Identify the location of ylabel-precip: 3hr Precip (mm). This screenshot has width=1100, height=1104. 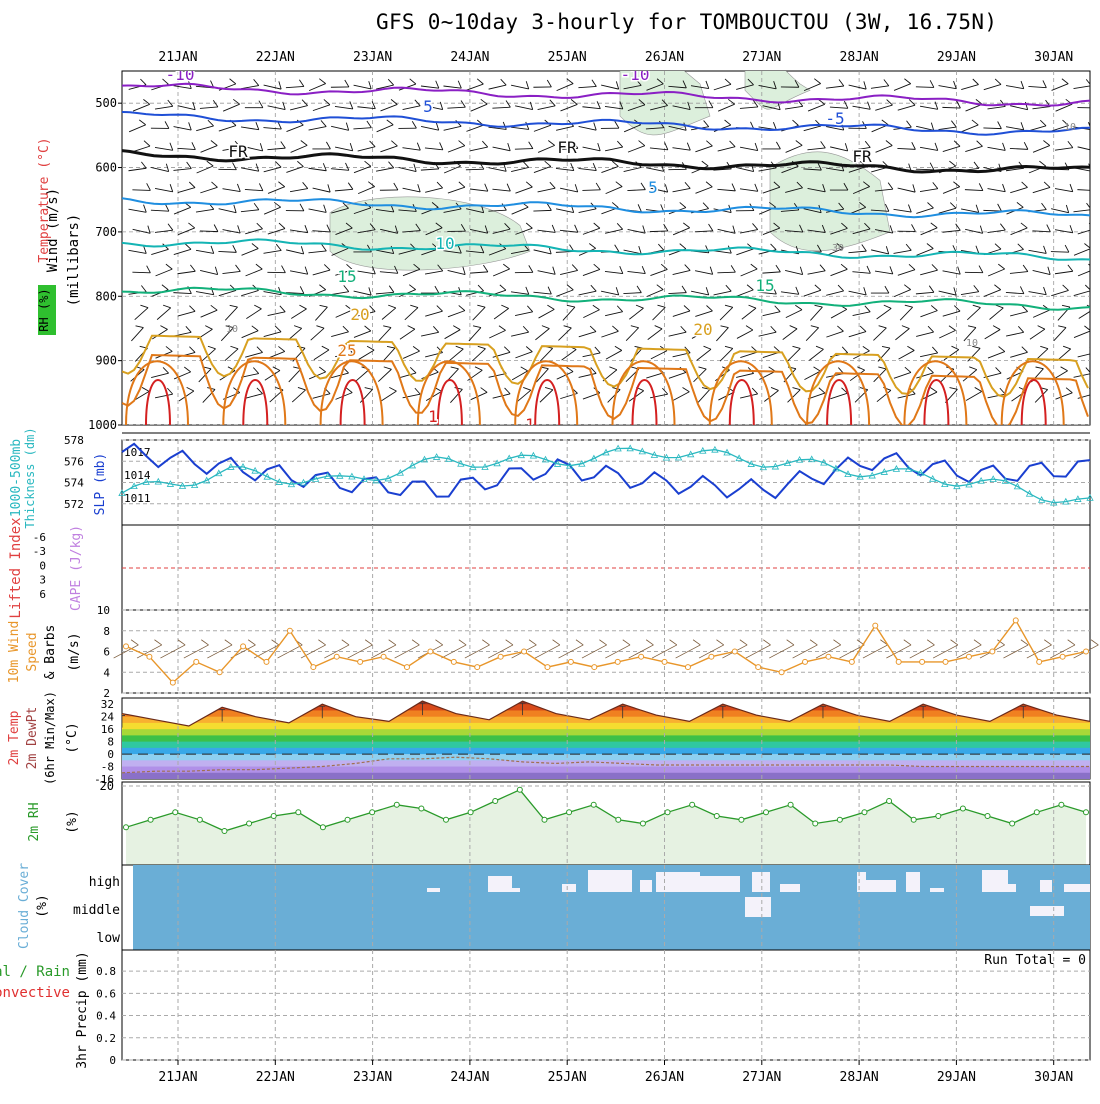
(82, 1009).